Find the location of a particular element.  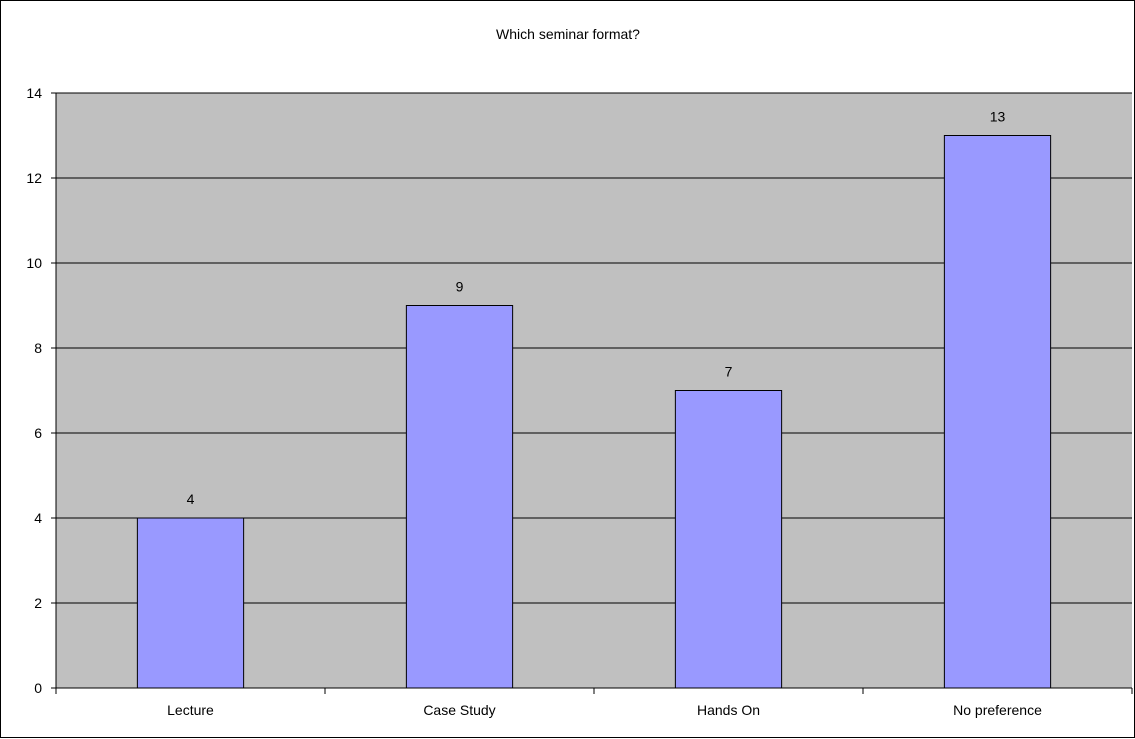

y-tick-label: 2 is located at coordinates (38, 603).